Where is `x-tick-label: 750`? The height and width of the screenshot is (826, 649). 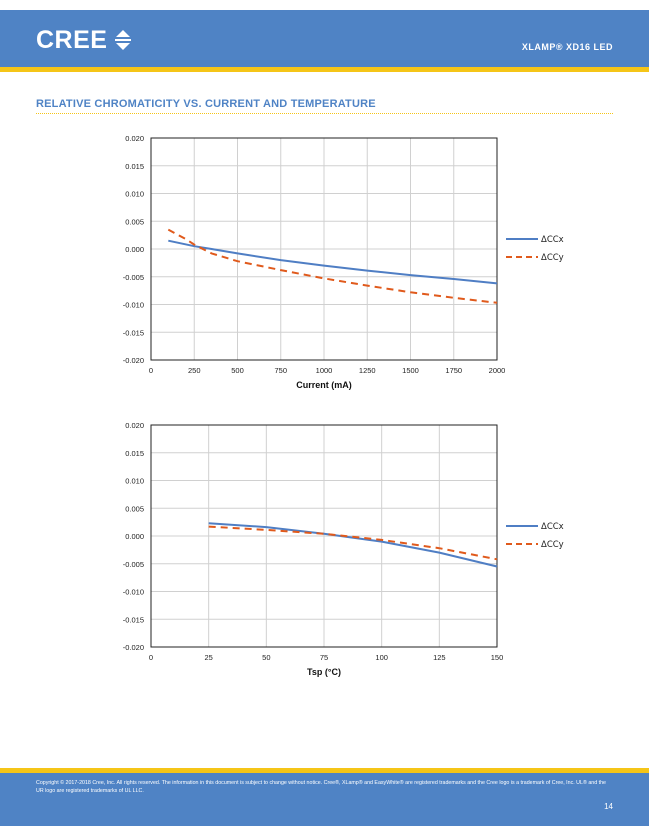
x-tick-label: 750 is located at coordinates (280, 370).